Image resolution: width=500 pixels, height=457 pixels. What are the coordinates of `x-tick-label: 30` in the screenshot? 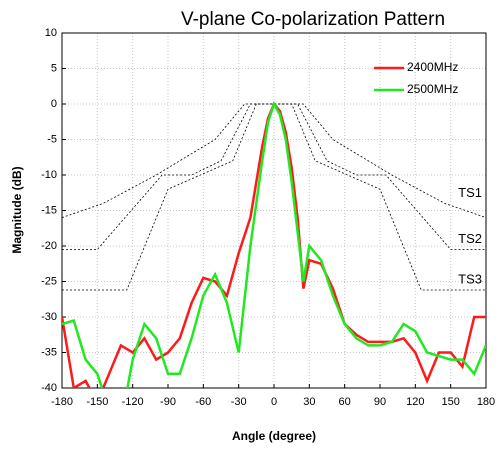 It's located at (309, 402).